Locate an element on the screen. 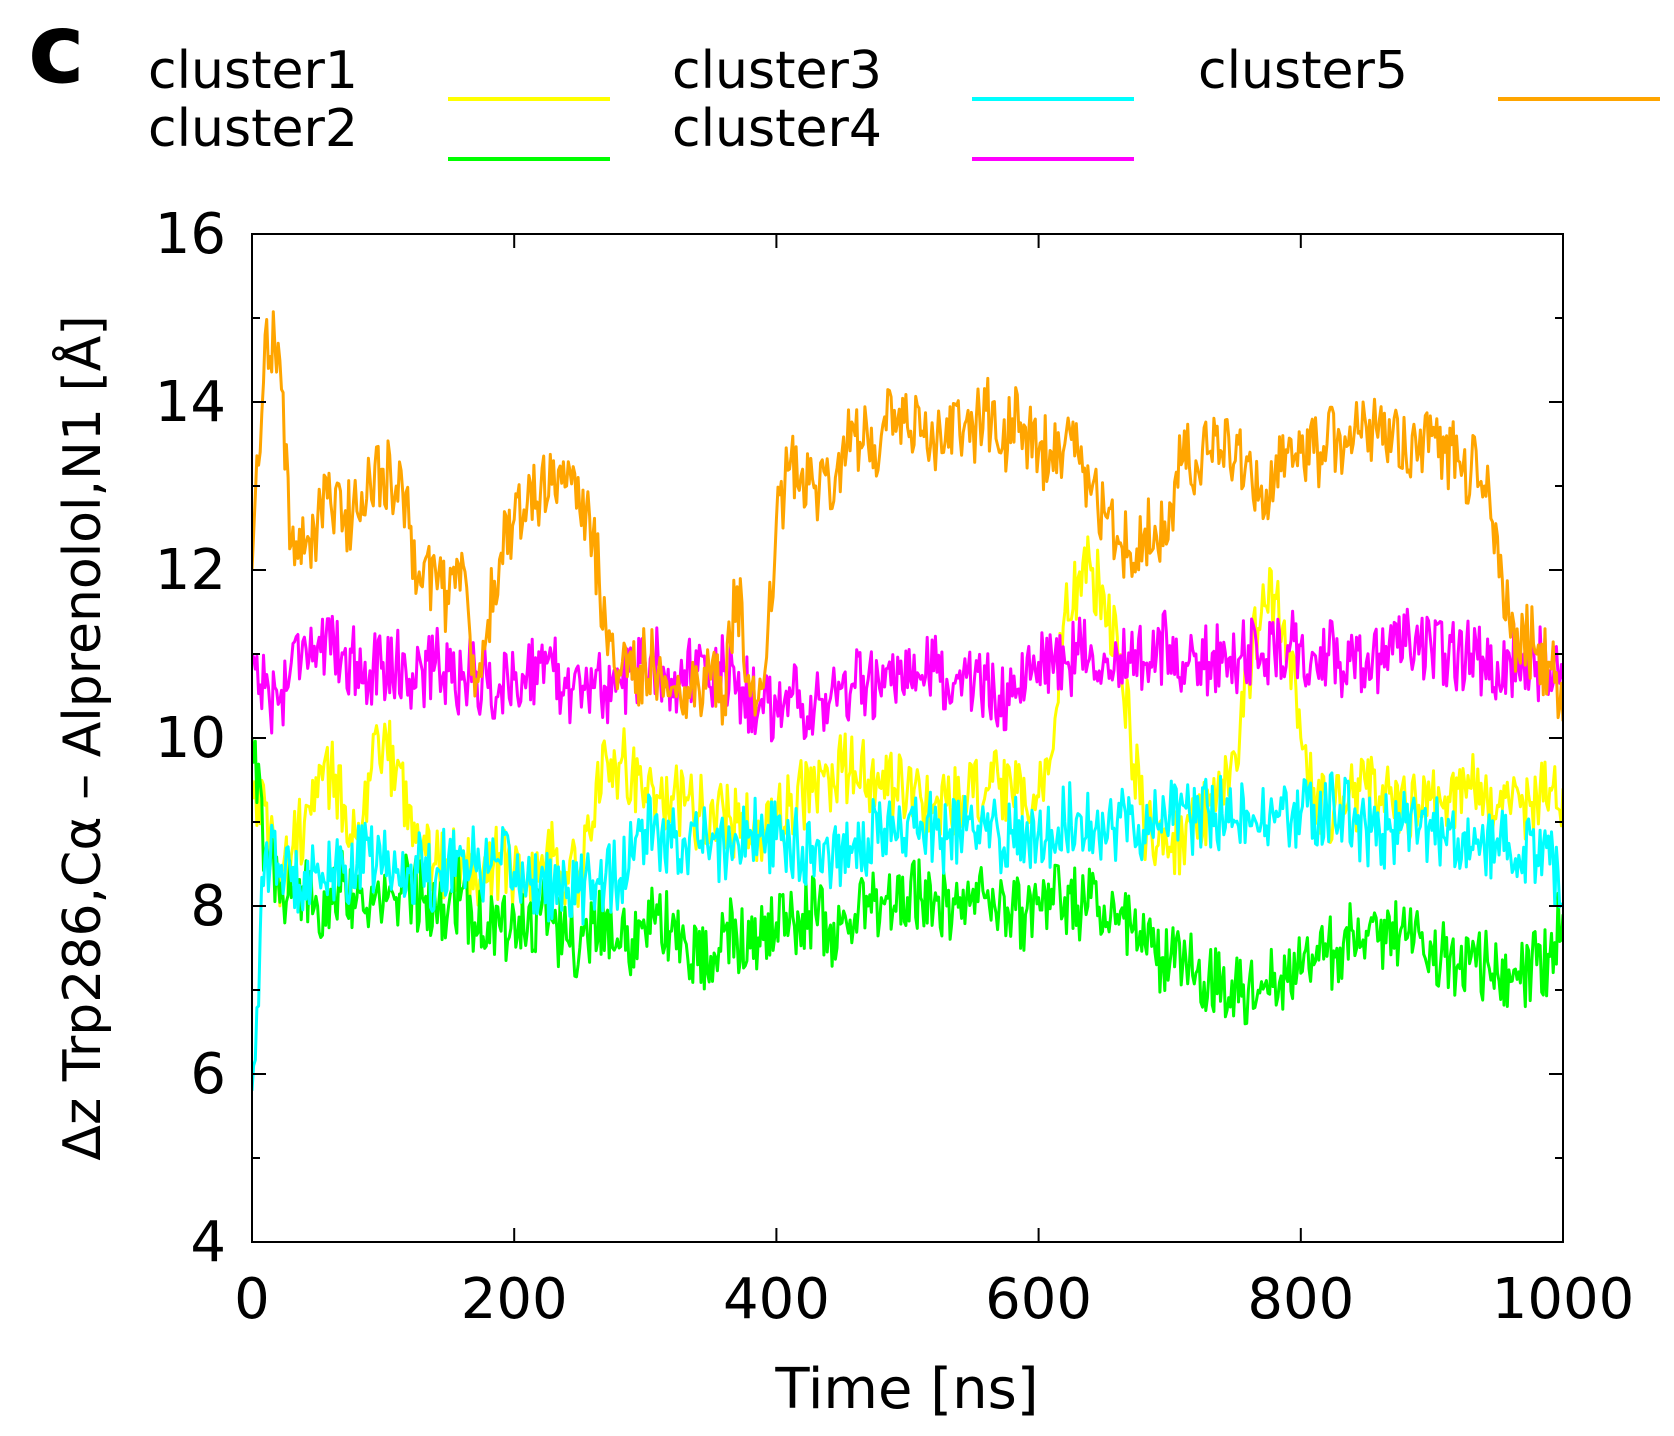 The height and width of the screenshot is (1436, 1674). y-tick-label-10: 10 is located at coordinates (190, 738).